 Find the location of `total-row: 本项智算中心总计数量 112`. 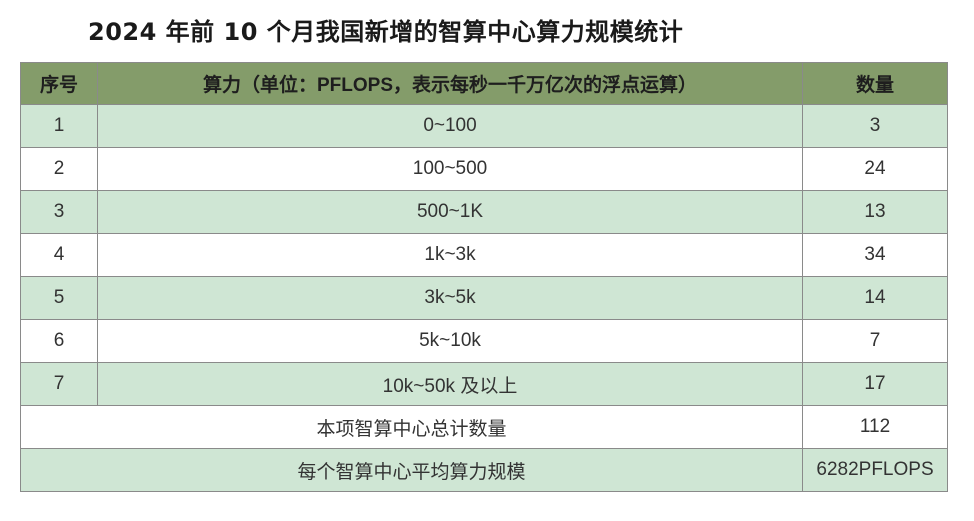

total-row: 本项智算中心总计数量 112 is located at coordinates (484, 427).